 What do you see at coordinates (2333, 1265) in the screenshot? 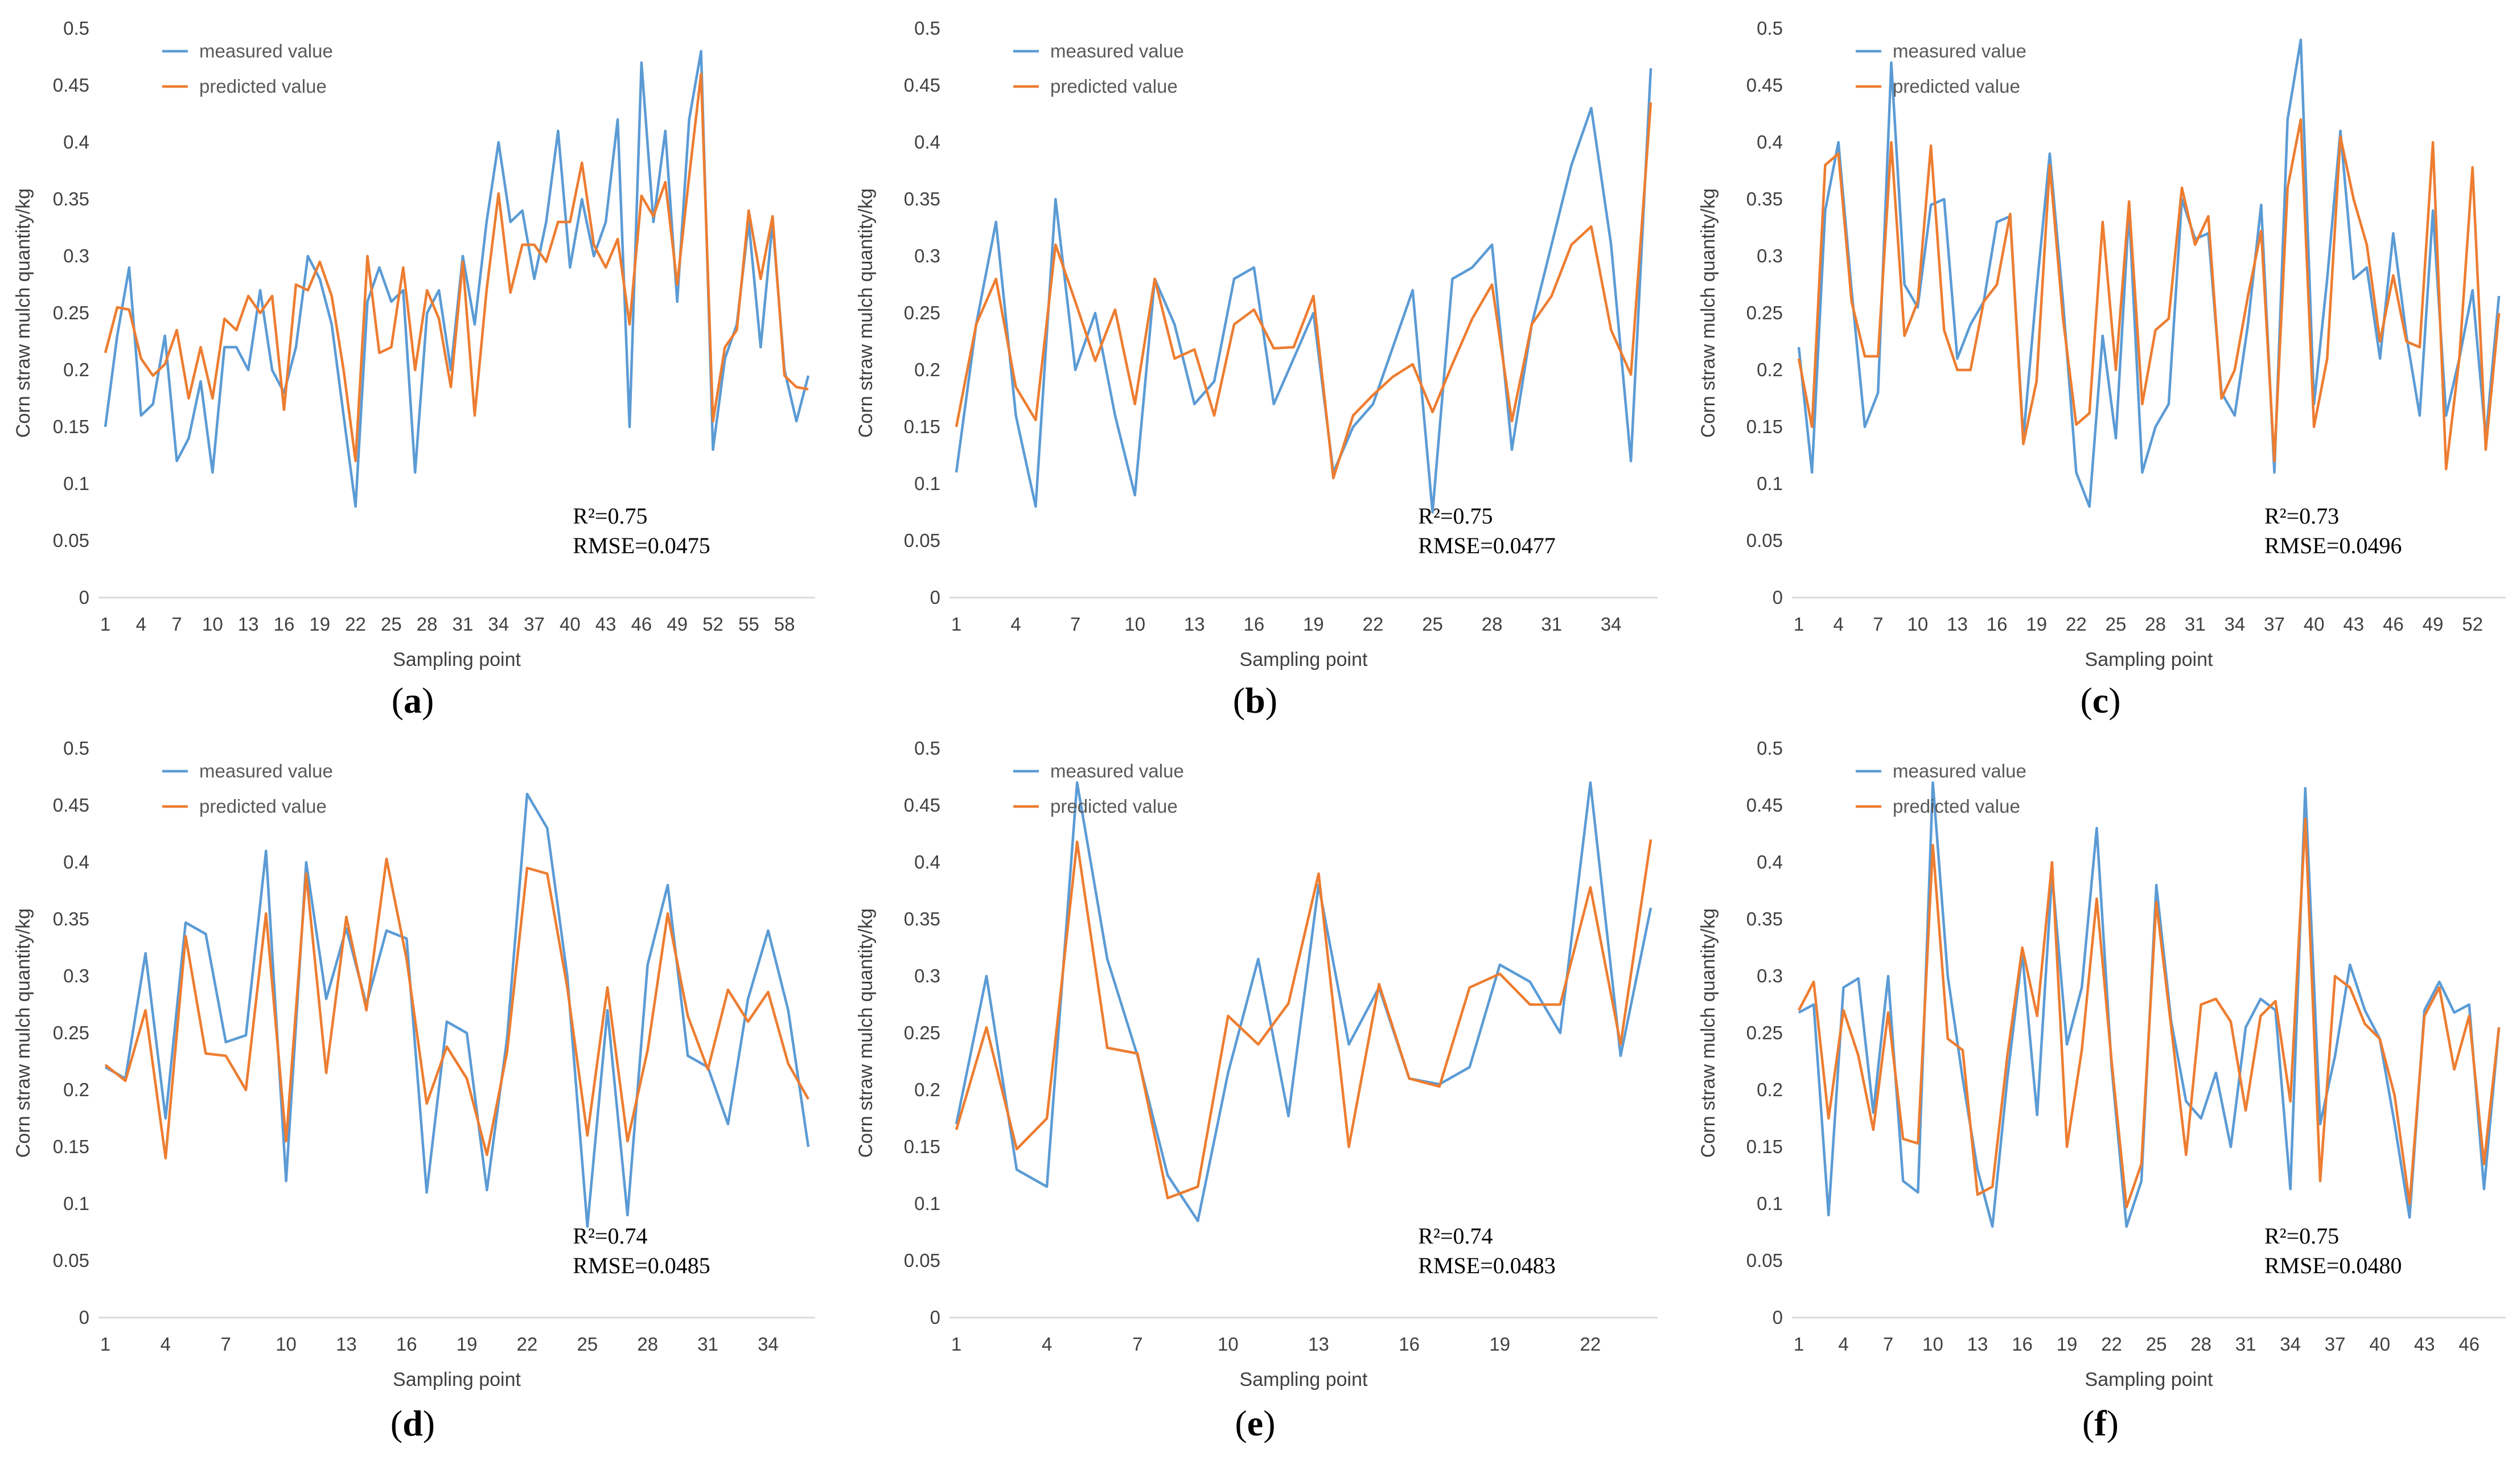
I see `rmse-annotation: RMSE=0.0480` at bounding box center [2333, 1265].